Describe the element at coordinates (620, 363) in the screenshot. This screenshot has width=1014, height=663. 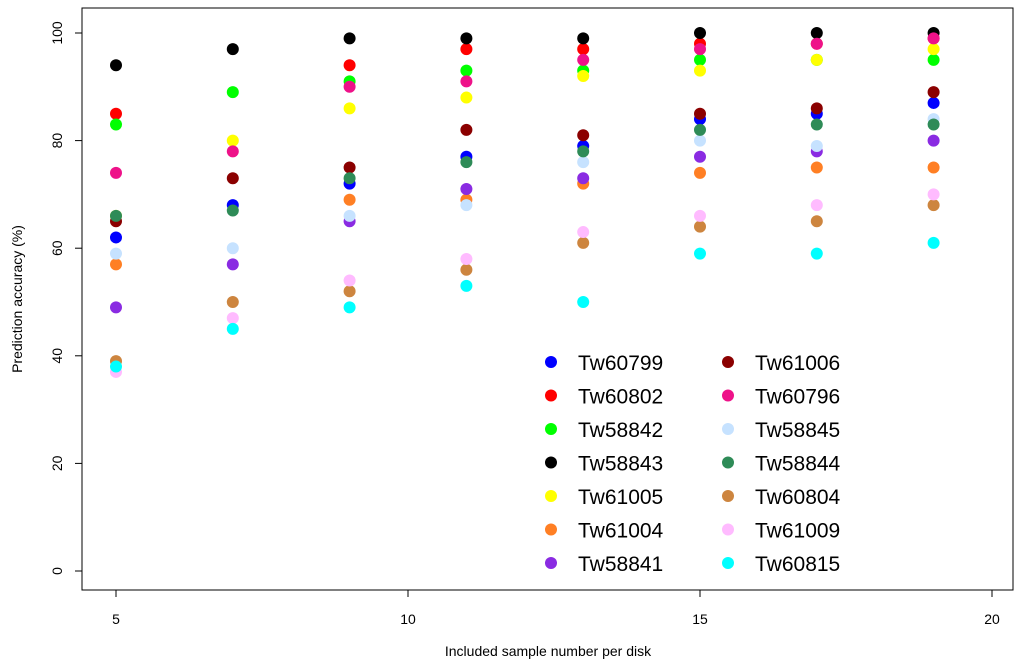
I see `legend-label: Tw60799` at that location.